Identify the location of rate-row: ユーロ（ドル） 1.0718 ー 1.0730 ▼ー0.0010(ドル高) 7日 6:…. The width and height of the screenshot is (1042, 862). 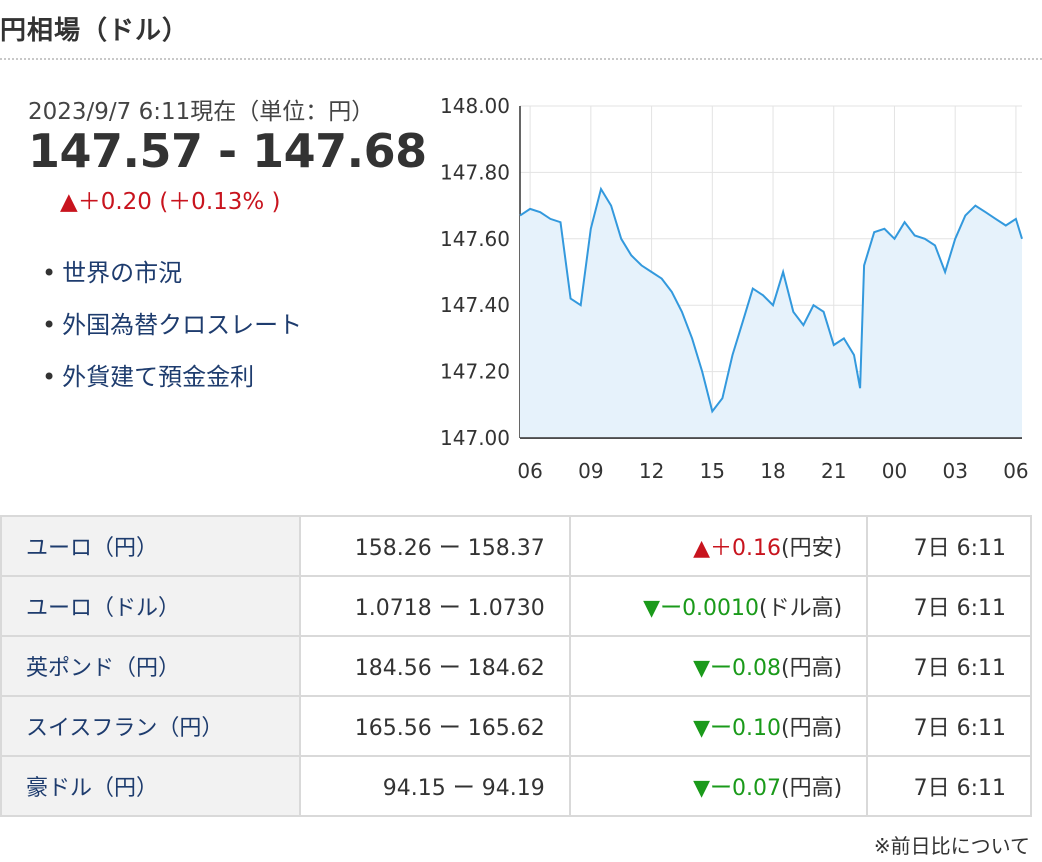
(516, 606).